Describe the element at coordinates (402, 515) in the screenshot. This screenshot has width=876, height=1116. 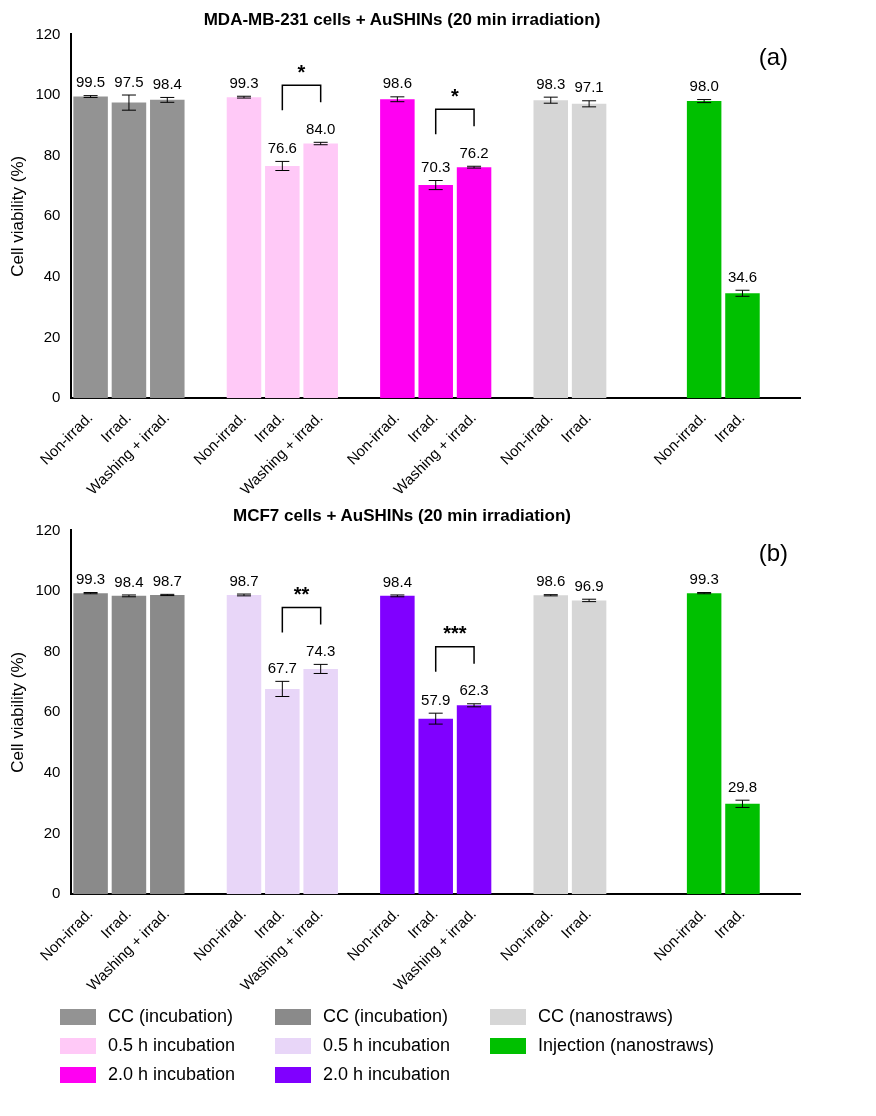
I see `chart-title: MCF7 cells + AuSHINs (20 min irradiation)` at that location.